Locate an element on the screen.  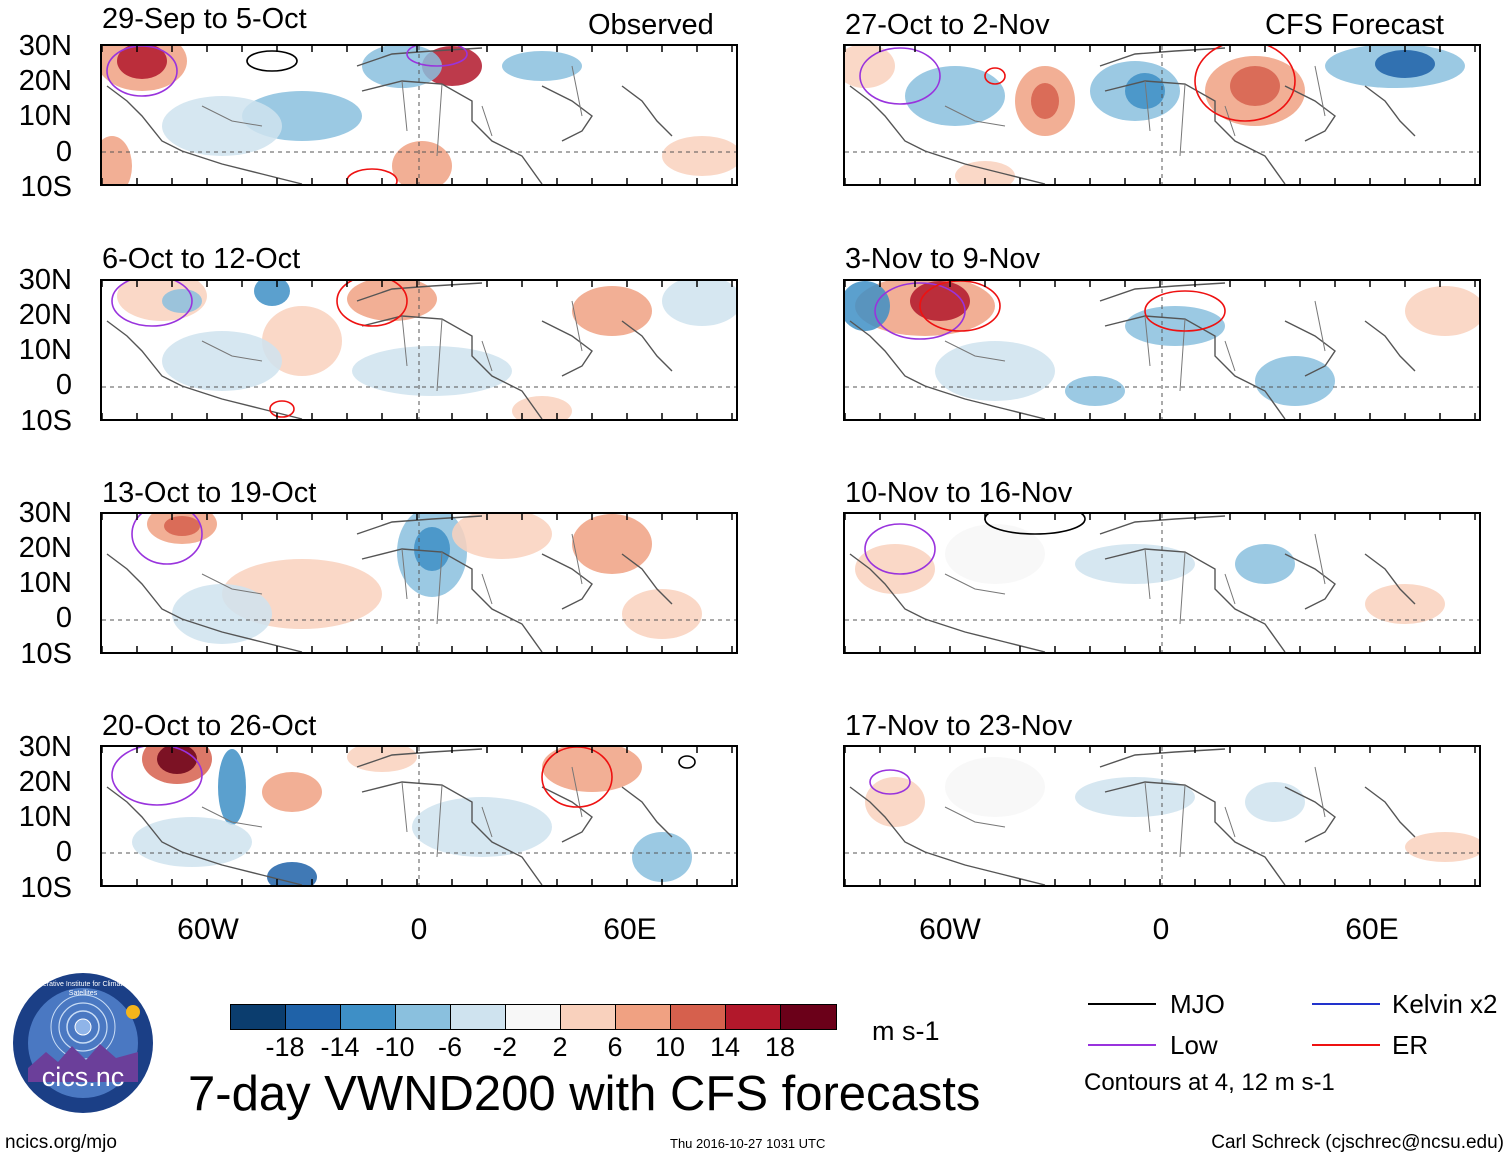
panel-title-obs-2: 6-Oct to 12-Oct is located at coordinates (201, 259).